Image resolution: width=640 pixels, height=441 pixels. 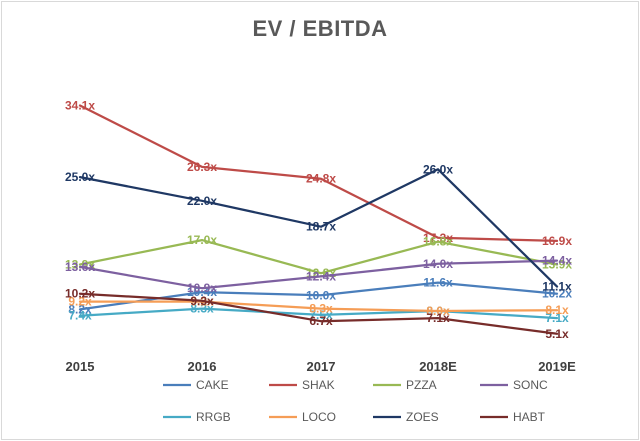 I want to click on series-line-habt, so click(x=318, y=313).